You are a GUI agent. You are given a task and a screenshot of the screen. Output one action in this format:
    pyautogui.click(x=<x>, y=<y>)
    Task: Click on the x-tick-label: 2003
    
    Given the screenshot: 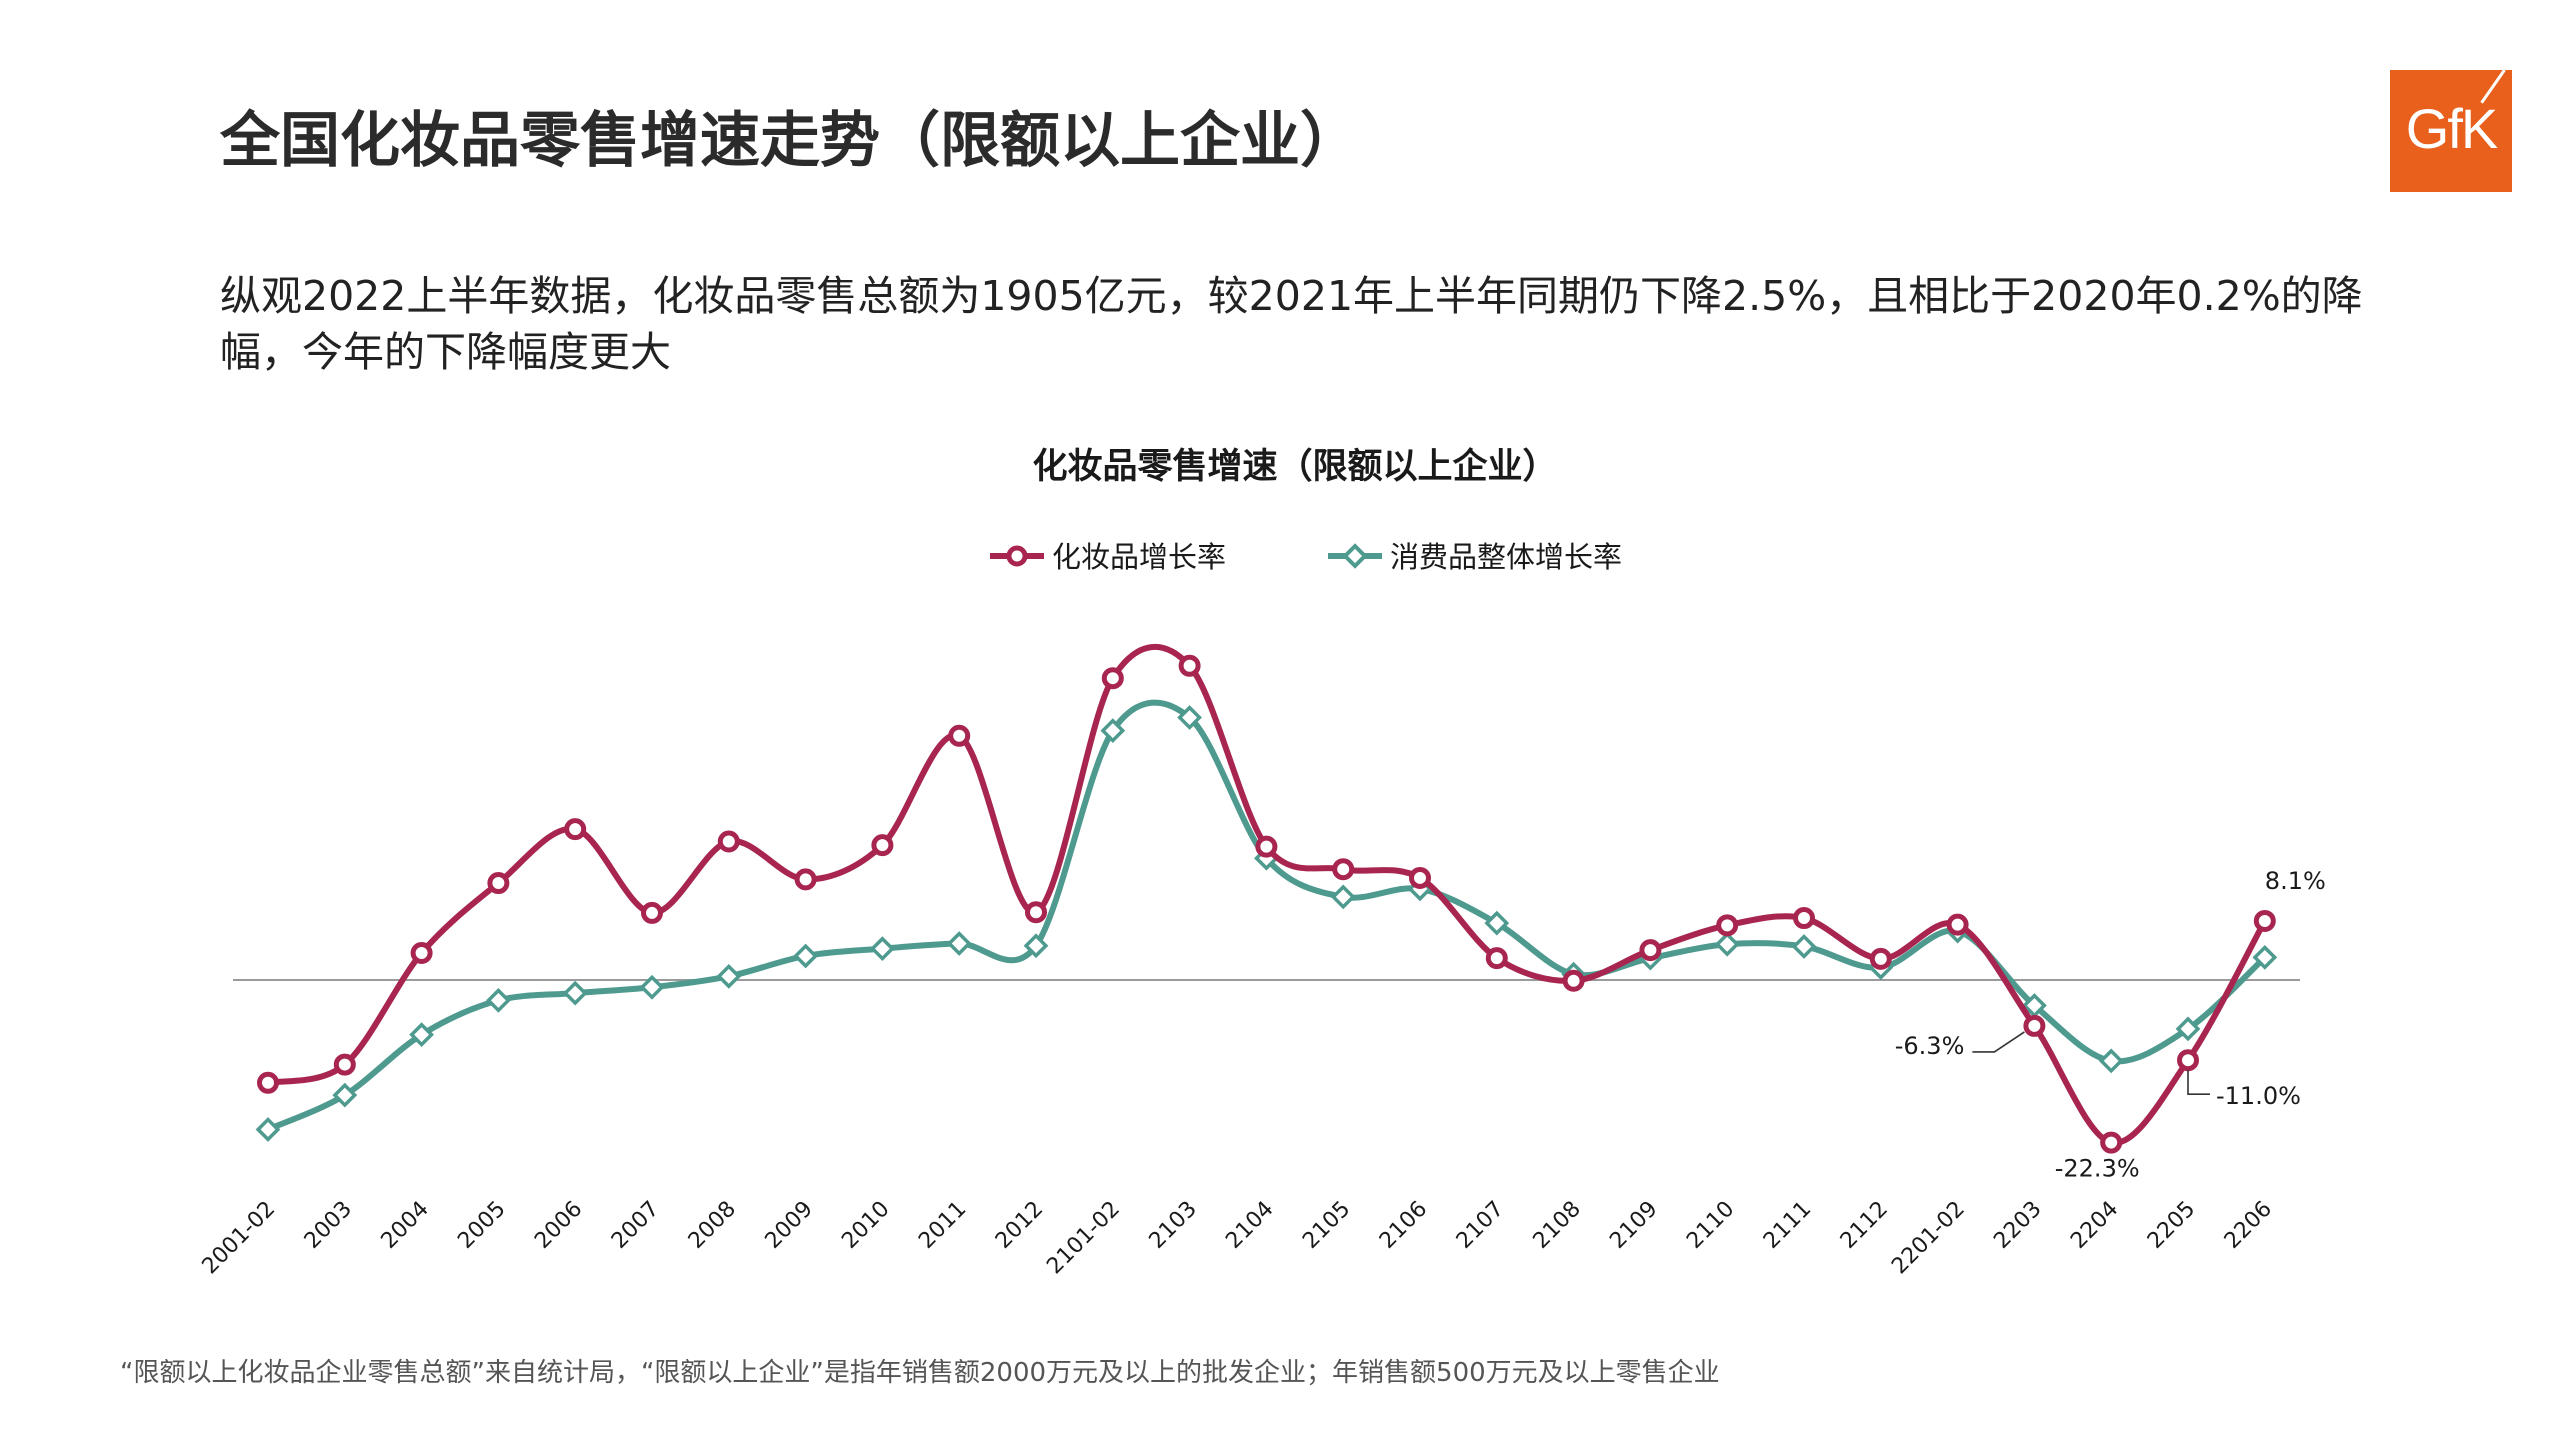 What is the action you would take?
    pyautogui.click(x=328, y=1225)
    